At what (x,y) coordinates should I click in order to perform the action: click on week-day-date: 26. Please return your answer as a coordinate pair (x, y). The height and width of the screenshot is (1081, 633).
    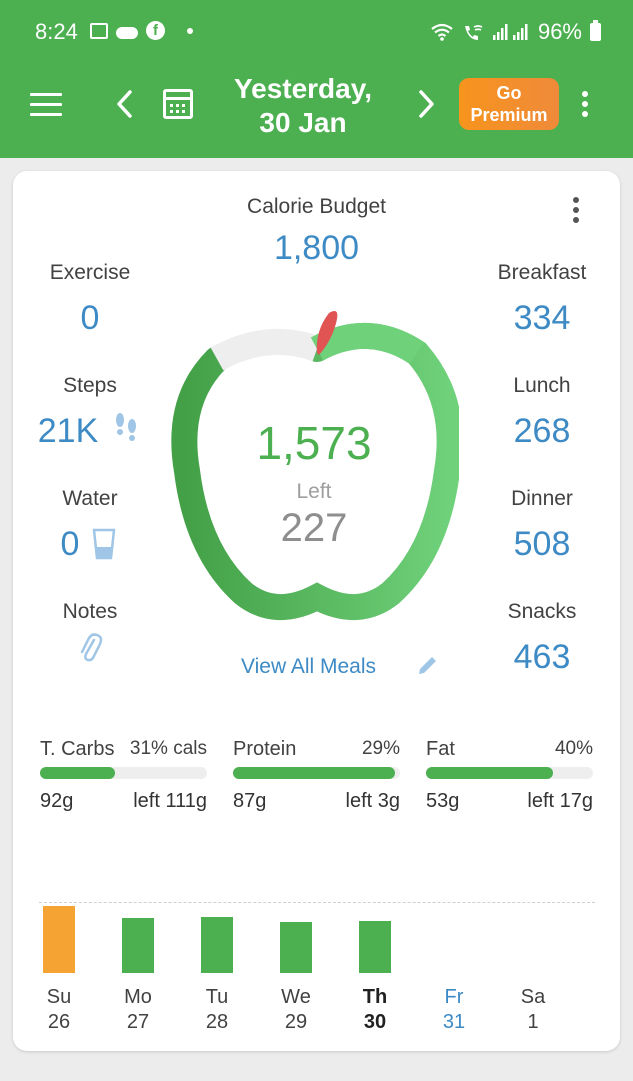
    Looking at the image, I should click on (59, 1022).